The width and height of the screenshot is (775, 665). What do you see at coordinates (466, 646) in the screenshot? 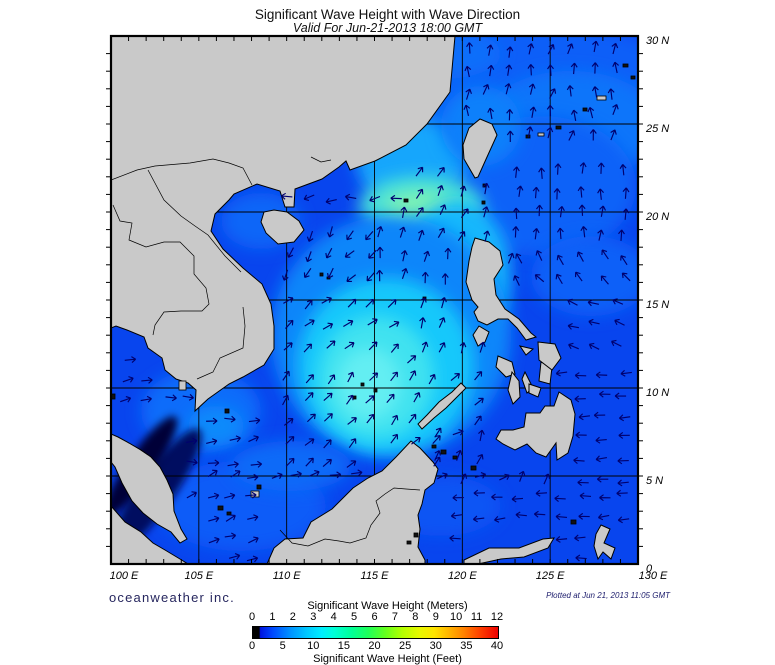
I see `feet-tick-label: 35` at bounding box center [466, 646].